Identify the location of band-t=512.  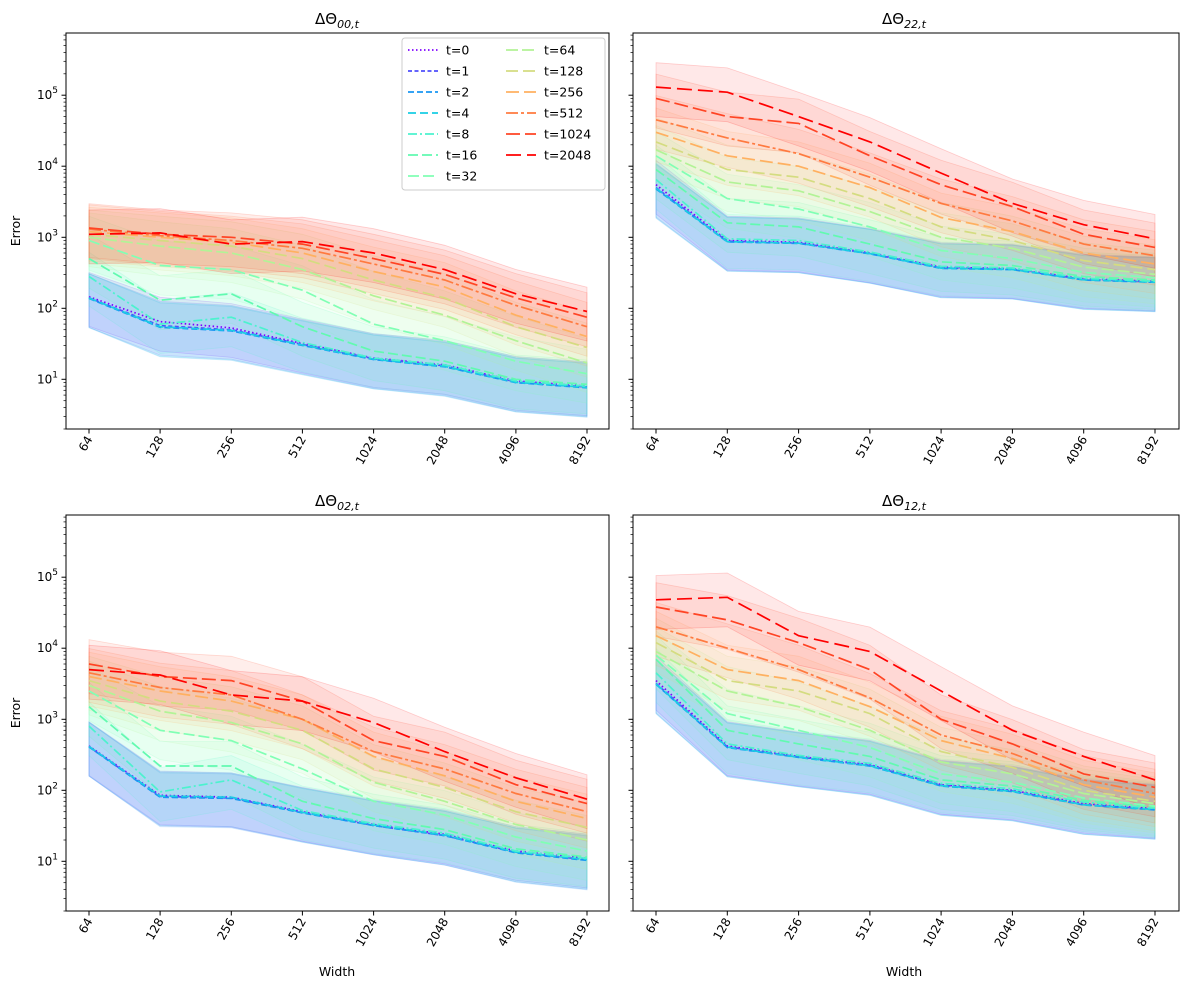
(905, 712).